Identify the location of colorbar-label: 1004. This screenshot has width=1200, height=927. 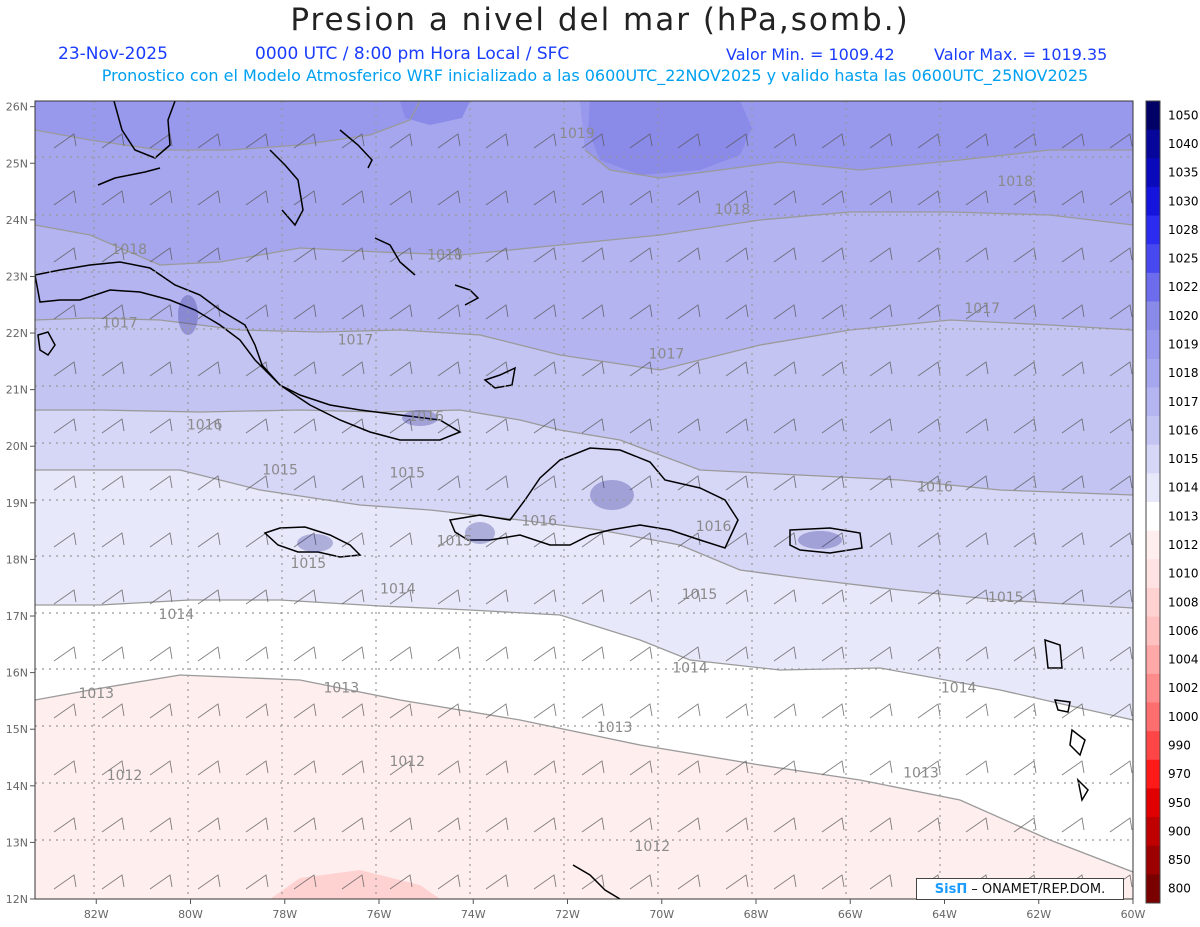
(1183, 660).